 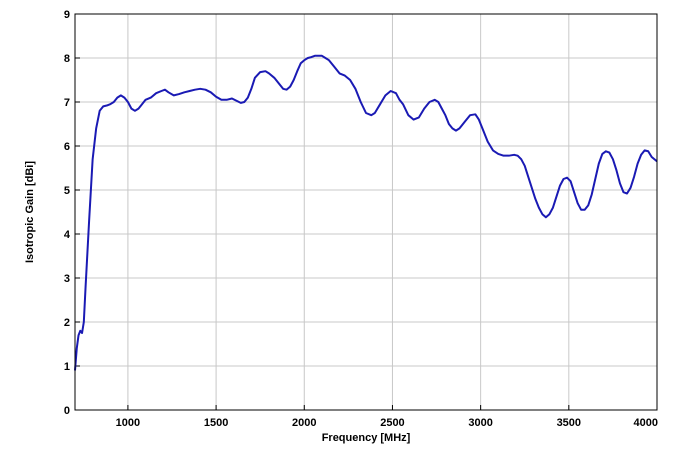 What do you see at coordinates (67, 59) in the screenshot?
I see `y-tick-label: 8` at bounding box center [67, 59].